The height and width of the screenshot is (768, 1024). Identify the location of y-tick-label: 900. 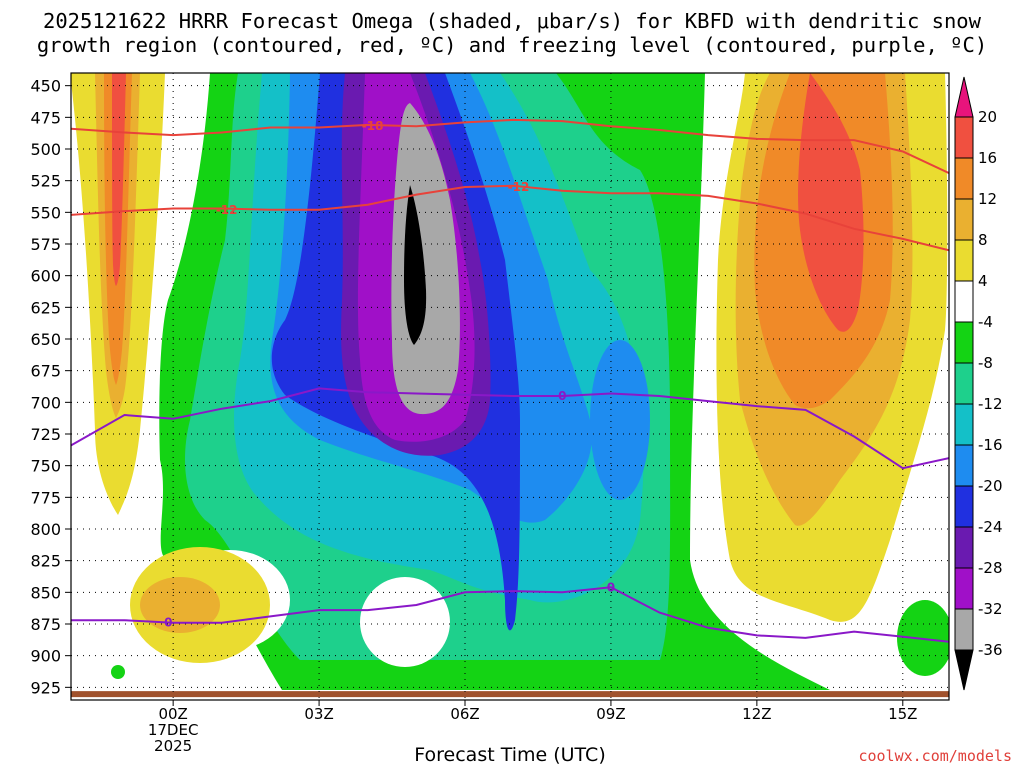
(45, 656).